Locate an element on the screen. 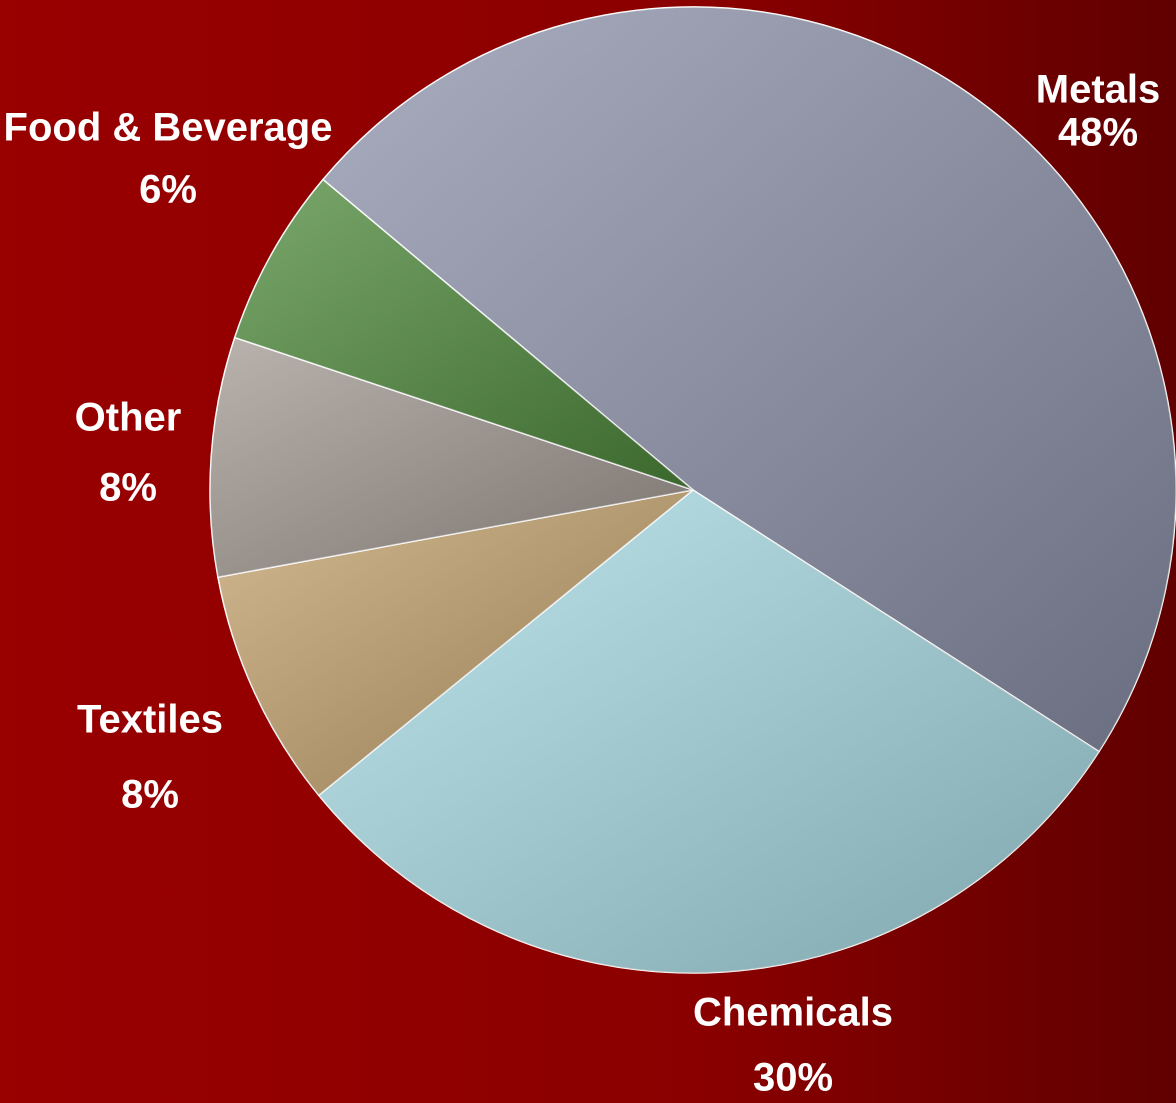  category-label: Other is located at coordinates (128, 418).